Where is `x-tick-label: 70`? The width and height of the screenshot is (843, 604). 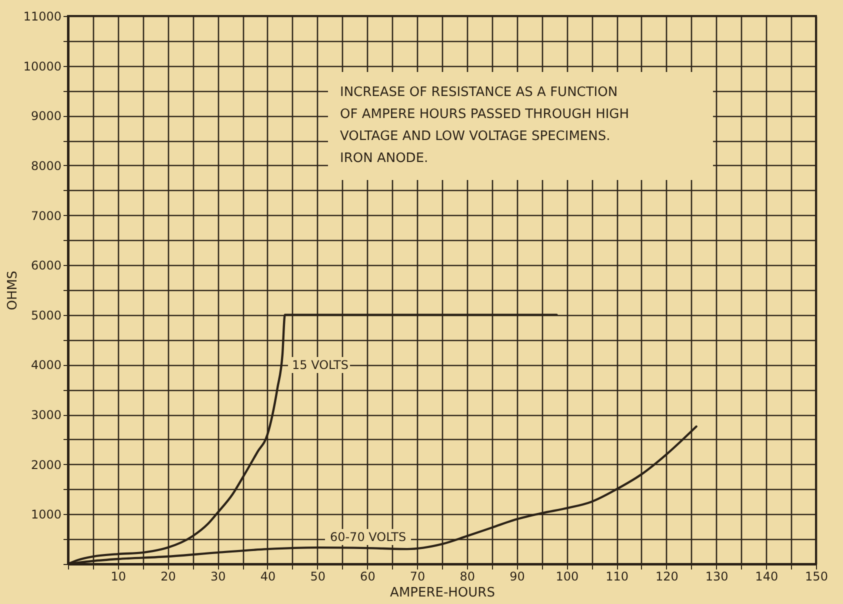
x-tick-label: 70 is located at coordinates (418, 577).